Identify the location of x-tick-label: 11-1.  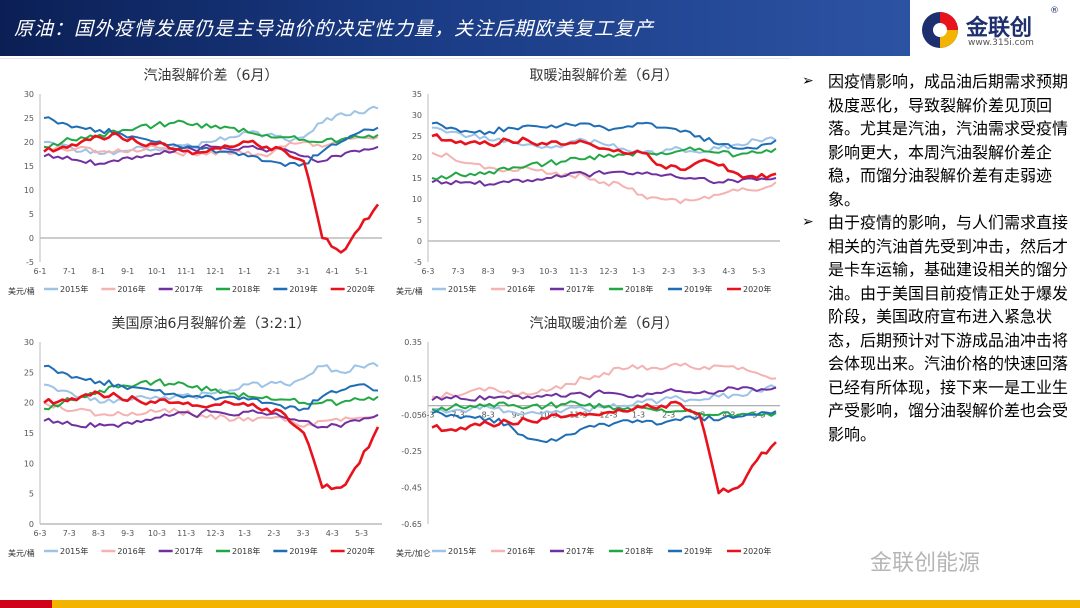
(186, 271).